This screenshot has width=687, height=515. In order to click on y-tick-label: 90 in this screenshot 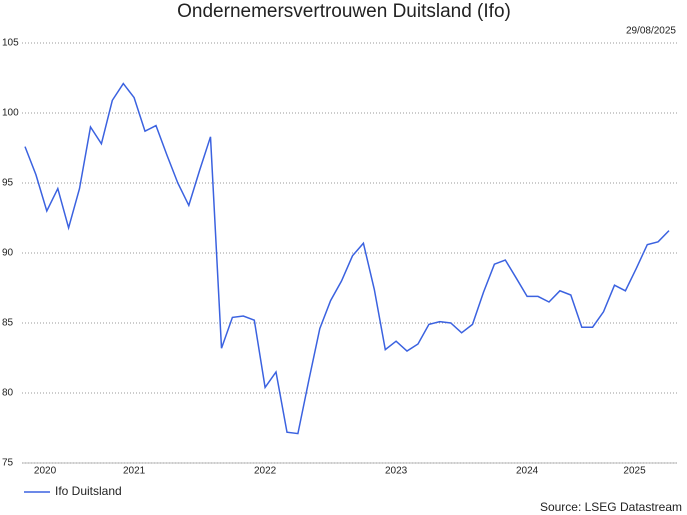, I will do `click(8, 253)`.